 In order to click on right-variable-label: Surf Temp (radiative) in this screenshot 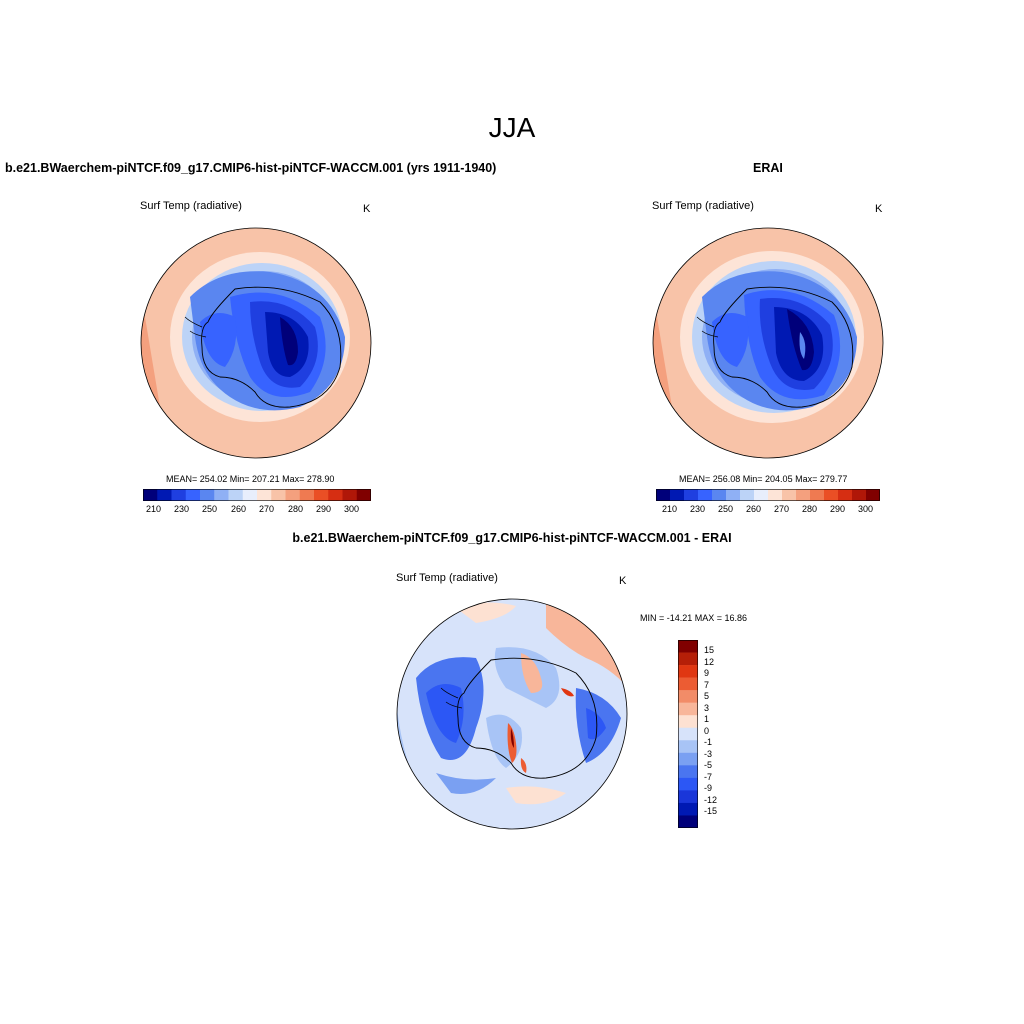, I will do `click(703, 206)`.